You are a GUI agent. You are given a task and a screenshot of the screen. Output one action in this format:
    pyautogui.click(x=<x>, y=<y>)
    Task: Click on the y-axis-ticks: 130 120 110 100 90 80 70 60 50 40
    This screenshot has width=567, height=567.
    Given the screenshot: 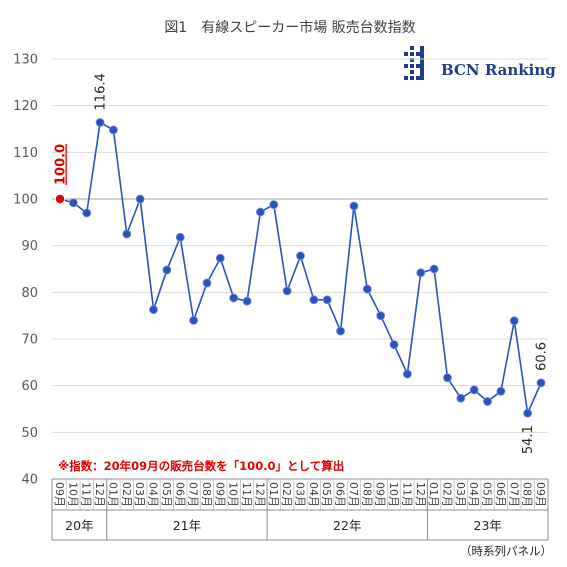 What is the action you would take?
    pyautogui.click(x=25, y=270)
    